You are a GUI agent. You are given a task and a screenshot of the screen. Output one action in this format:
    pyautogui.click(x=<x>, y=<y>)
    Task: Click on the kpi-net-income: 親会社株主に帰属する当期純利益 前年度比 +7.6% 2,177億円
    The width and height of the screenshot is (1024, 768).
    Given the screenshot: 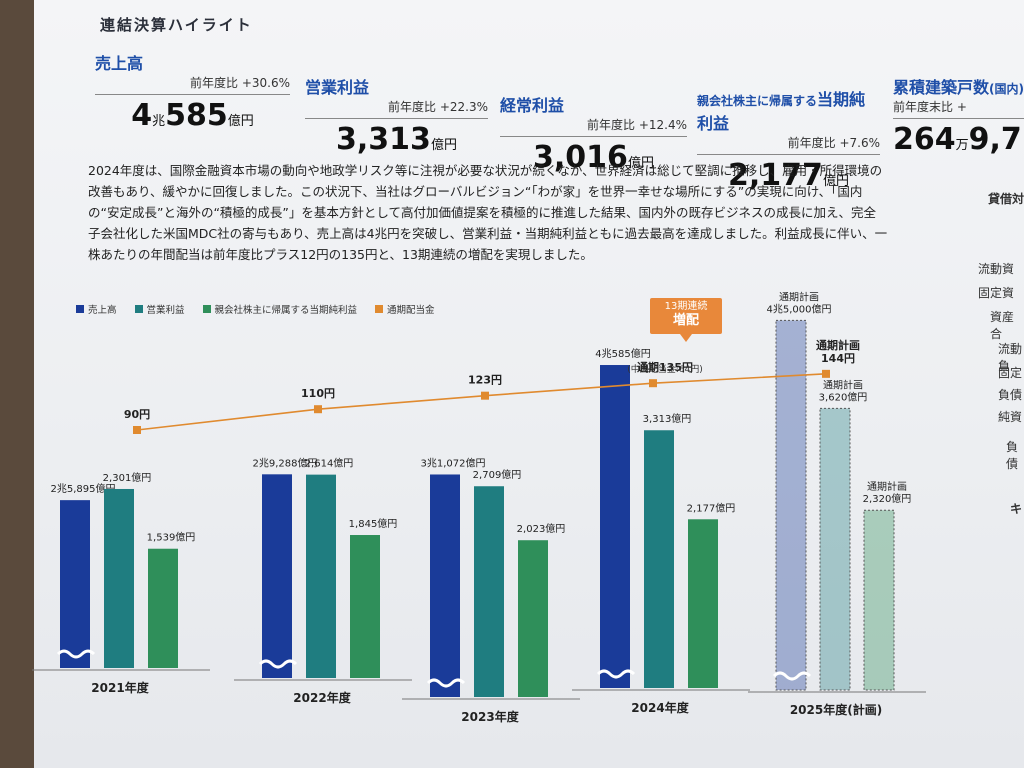 What is the action you would take?
    pyautogui.click(x=788, y=139)
    